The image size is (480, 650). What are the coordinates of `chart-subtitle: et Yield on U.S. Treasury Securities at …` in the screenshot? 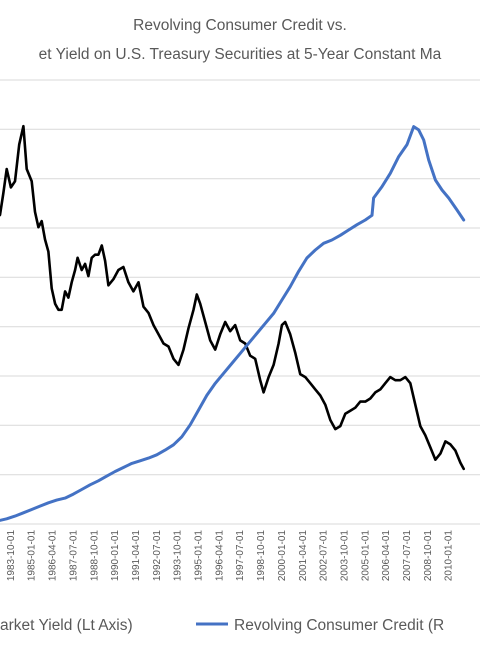 It's located at (240, 54).